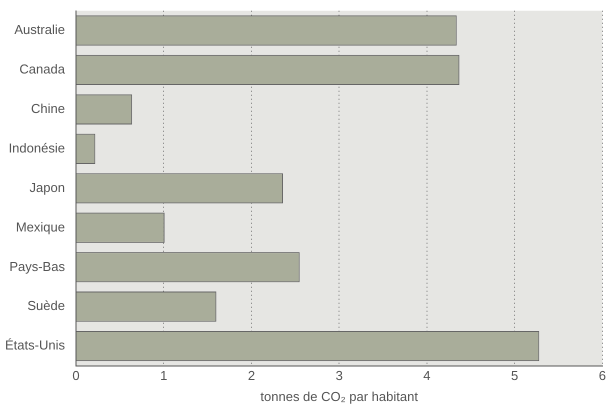  Describe the element at coordinates (35, 345) in the screenshot. I see `y-tick-label: États-Unis` at that location.